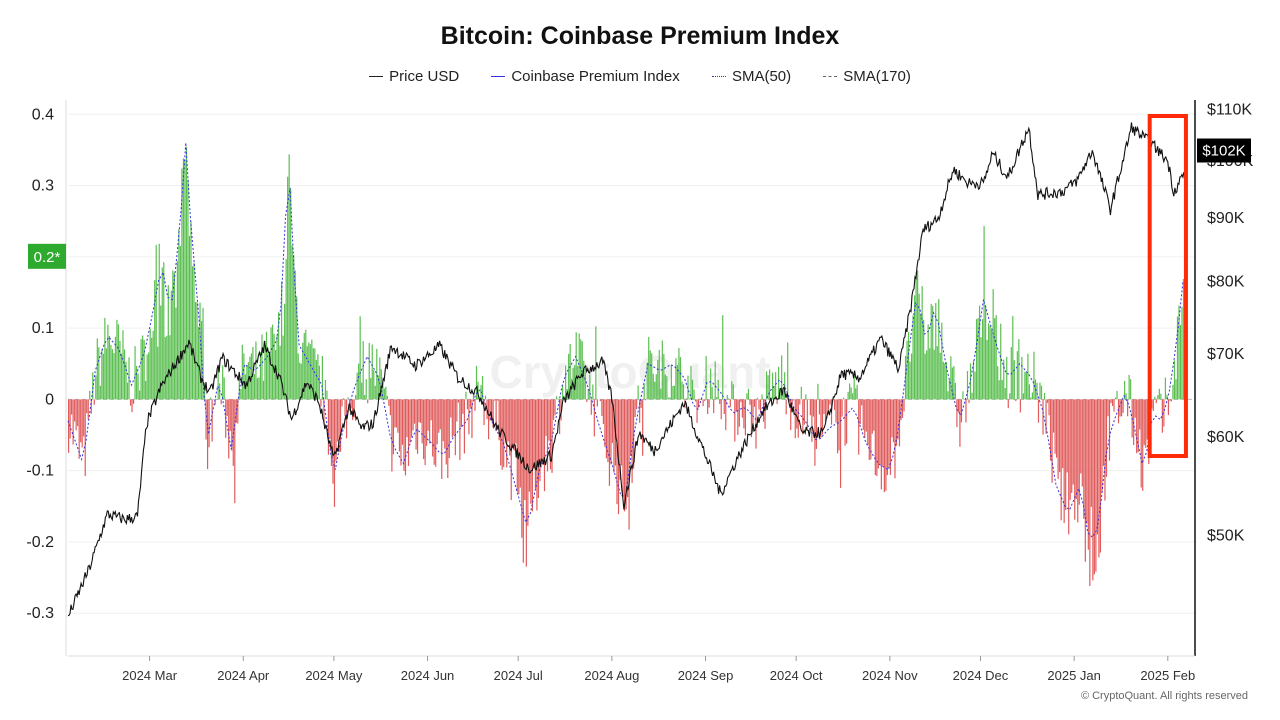 The width and height of the screenshot is (1280, 720). Describe the element at coordinates (585, 76) in the screenshot. I see `legend-item-premium: Coinbase Premium Index` at that location.